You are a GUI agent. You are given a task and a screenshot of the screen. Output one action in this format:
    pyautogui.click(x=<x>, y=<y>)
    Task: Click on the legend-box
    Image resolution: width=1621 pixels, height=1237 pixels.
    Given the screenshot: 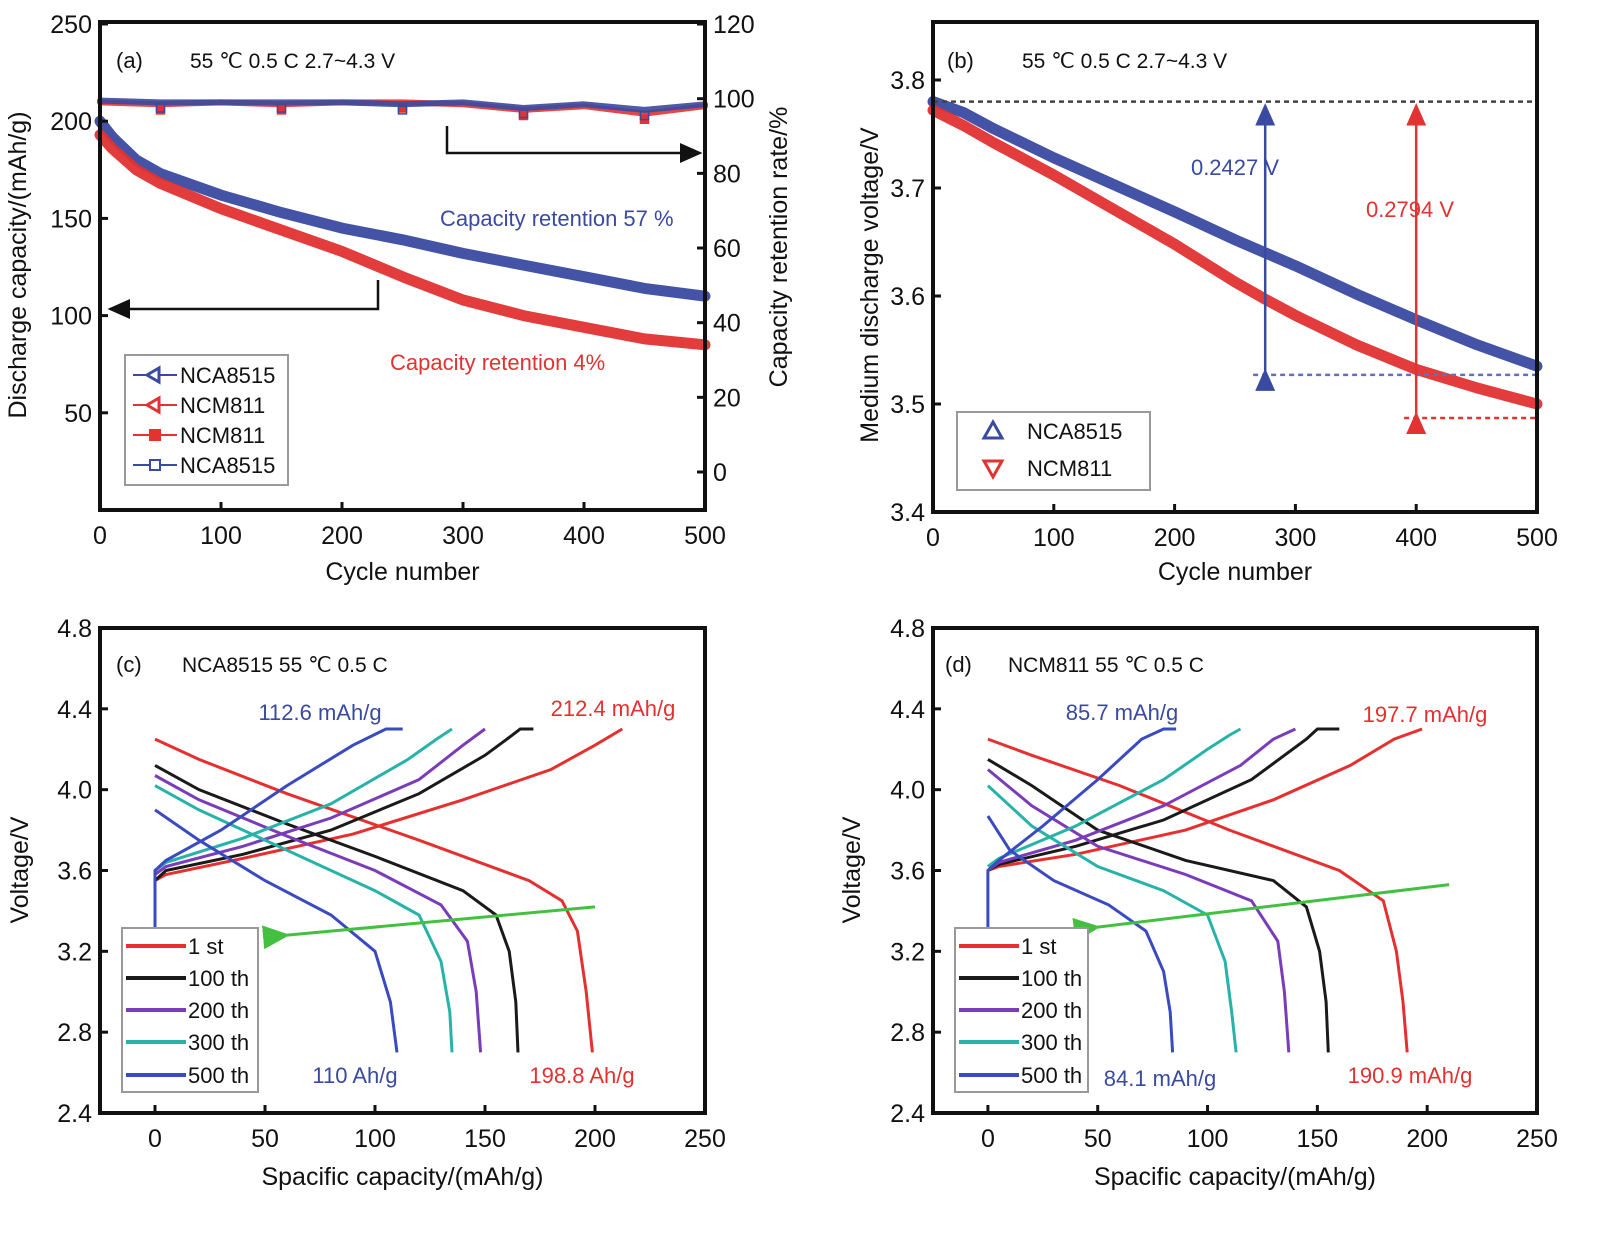 What is the action you would take?
    pyautogui.click(x=1053, y=451)
    